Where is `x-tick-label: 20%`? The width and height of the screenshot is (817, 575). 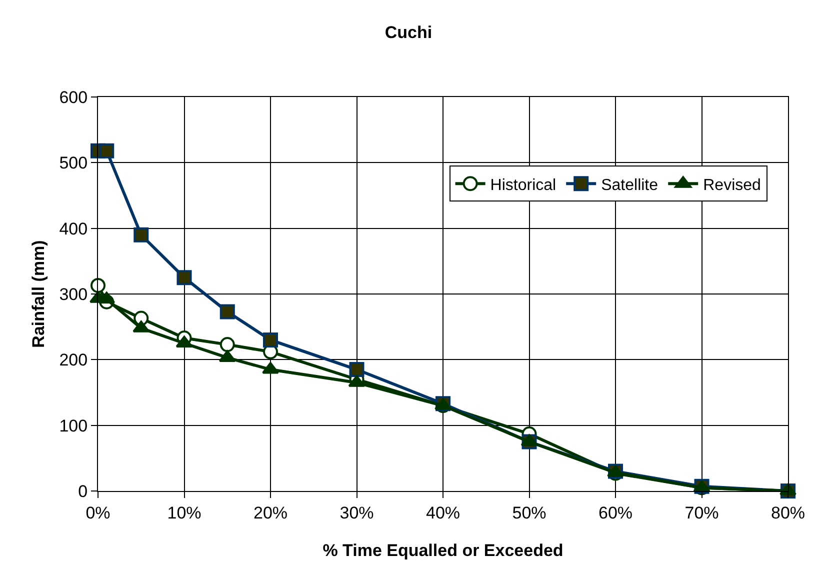 x-tick-label: 20% is located at coordinates (270, 512).